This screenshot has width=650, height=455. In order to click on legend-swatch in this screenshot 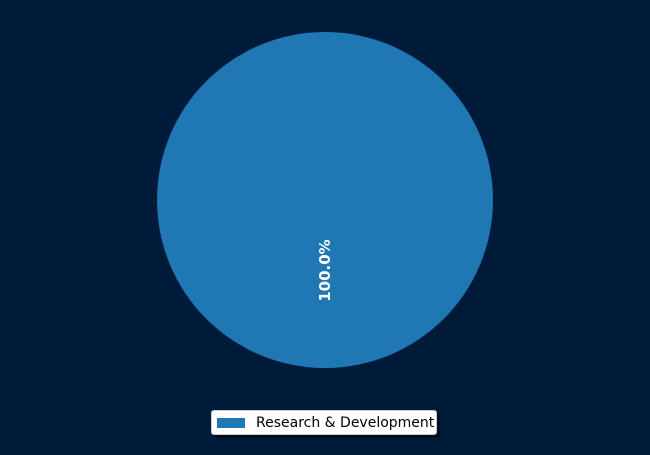, I will do `click(231, 422)`.